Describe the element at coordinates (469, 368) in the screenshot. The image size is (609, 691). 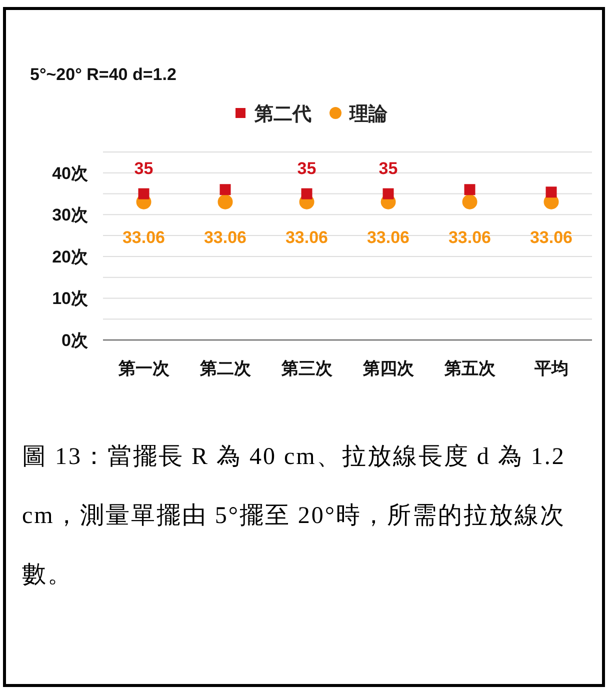
I see `x-tick-label: 第五次` at that location.